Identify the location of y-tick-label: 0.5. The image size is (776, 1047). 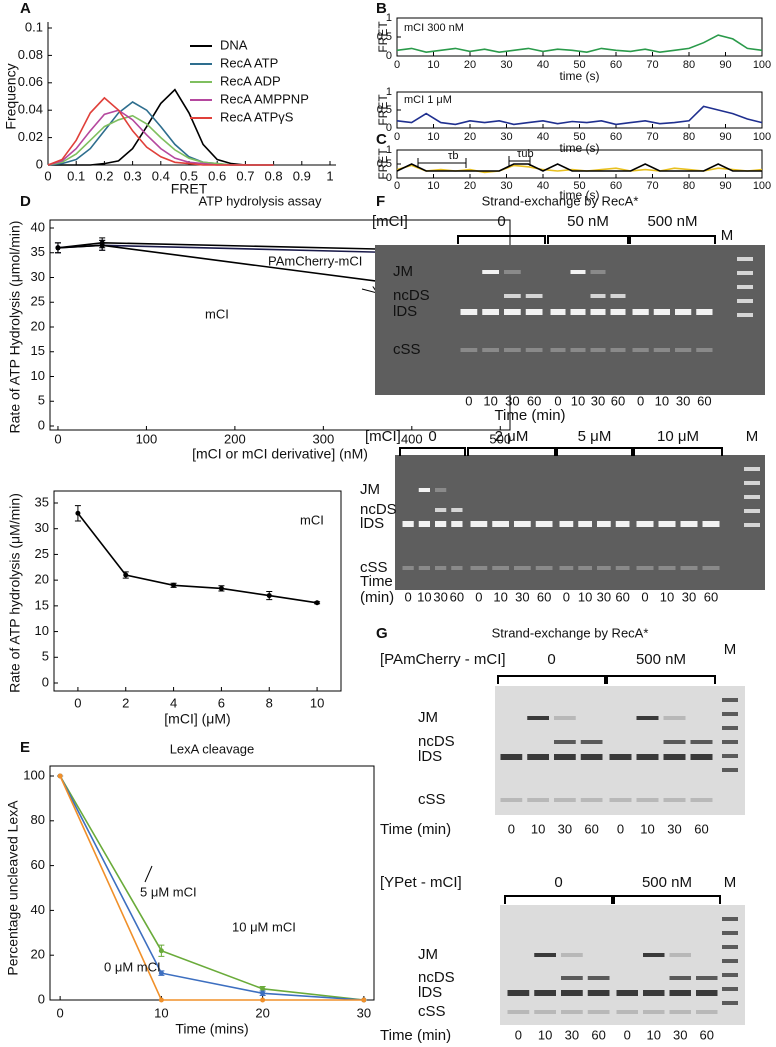
(384, 110).